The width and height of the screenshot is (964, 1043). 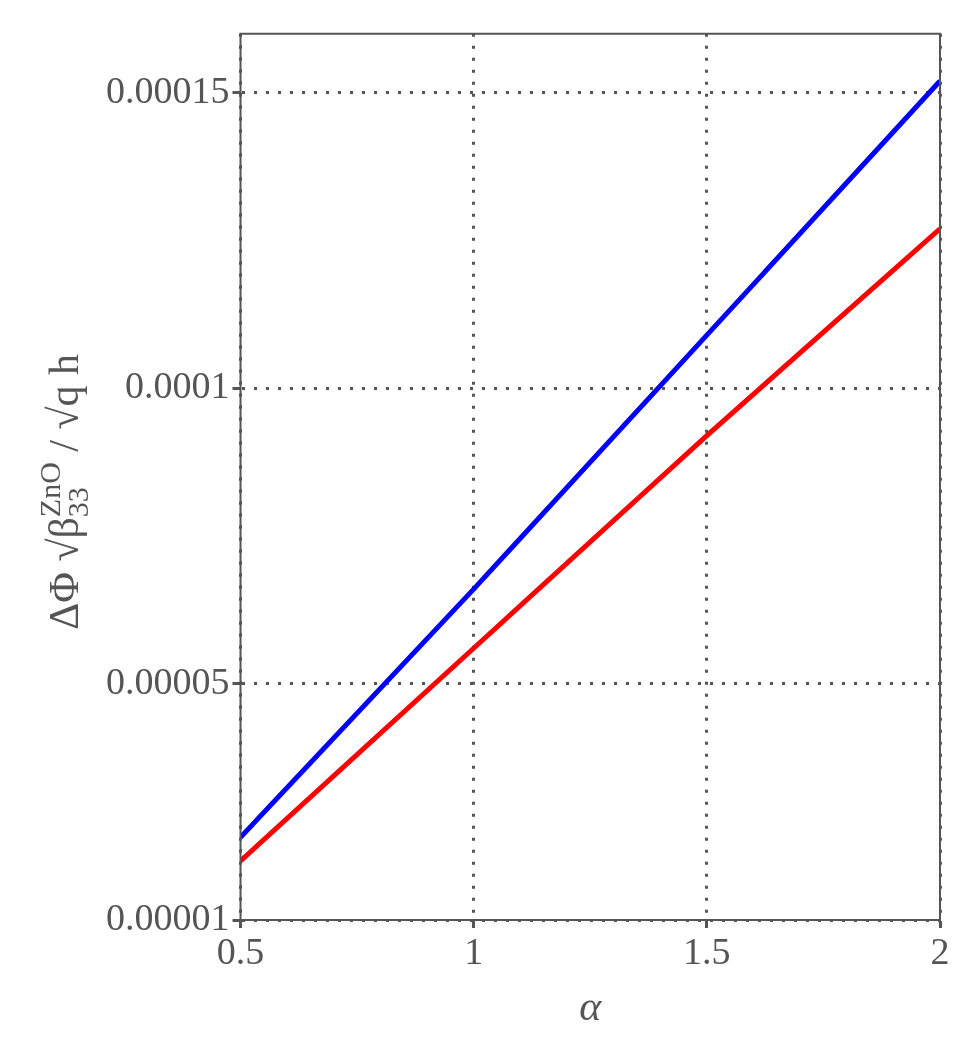 I want to click on y-tick-label: 0.0001, so click(x=177, y=385).